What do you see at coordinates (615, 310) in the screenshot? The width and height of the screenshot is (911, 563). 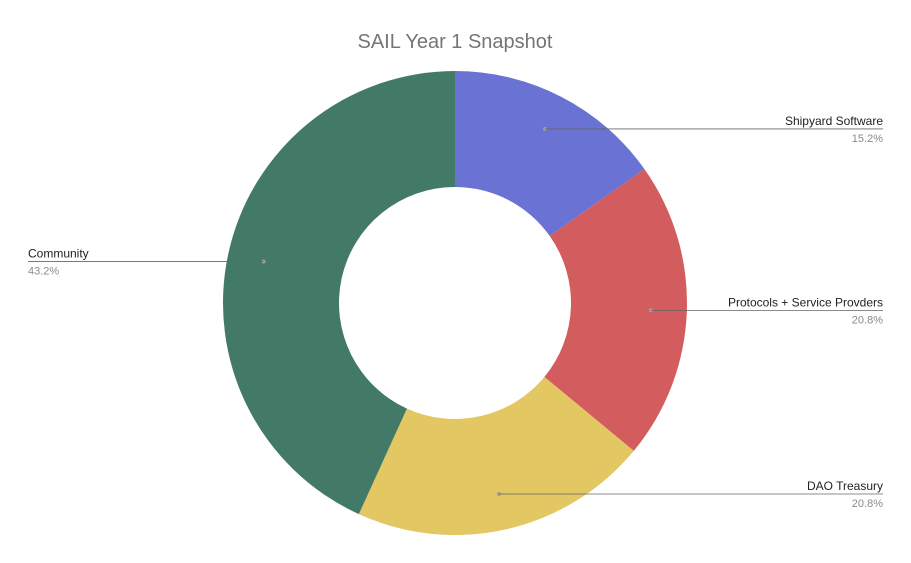 I see `slice-protocols-service-provders` at bounding box center [615, 310].